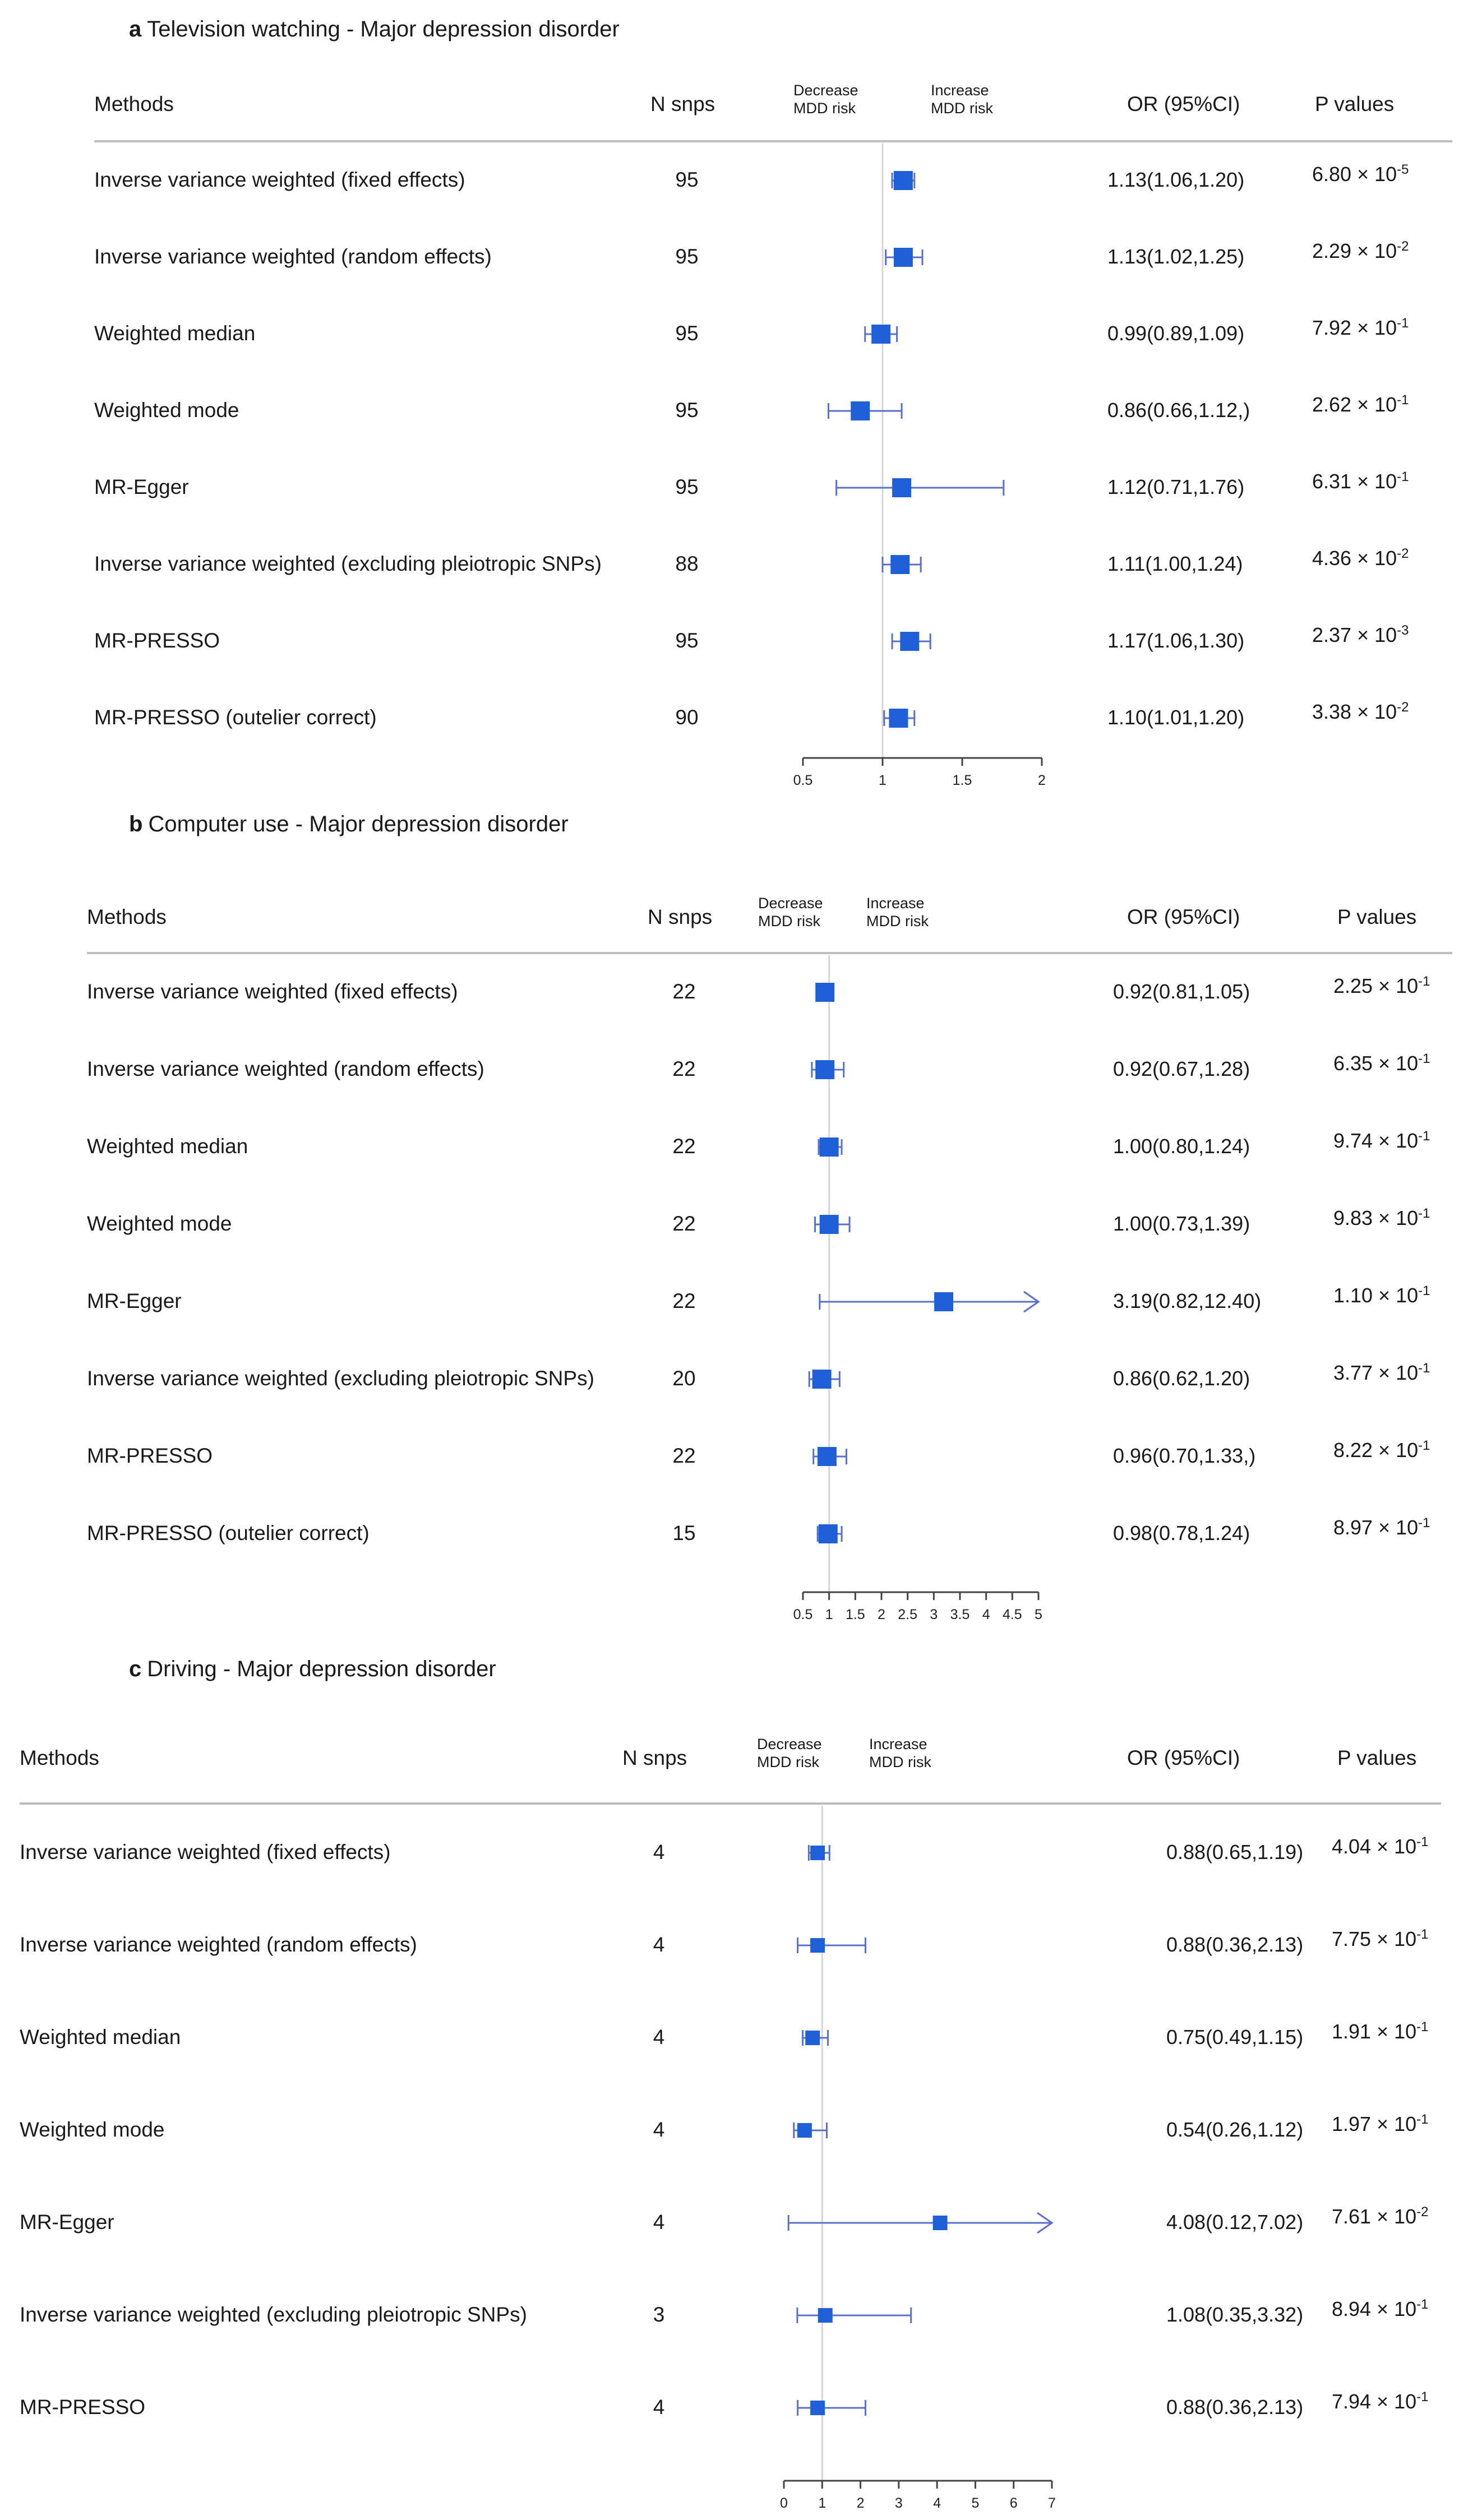  Describe the element at coordinates (1013, 1615) in the screenshot. I see `x-tick-label: 4.5` at that location.